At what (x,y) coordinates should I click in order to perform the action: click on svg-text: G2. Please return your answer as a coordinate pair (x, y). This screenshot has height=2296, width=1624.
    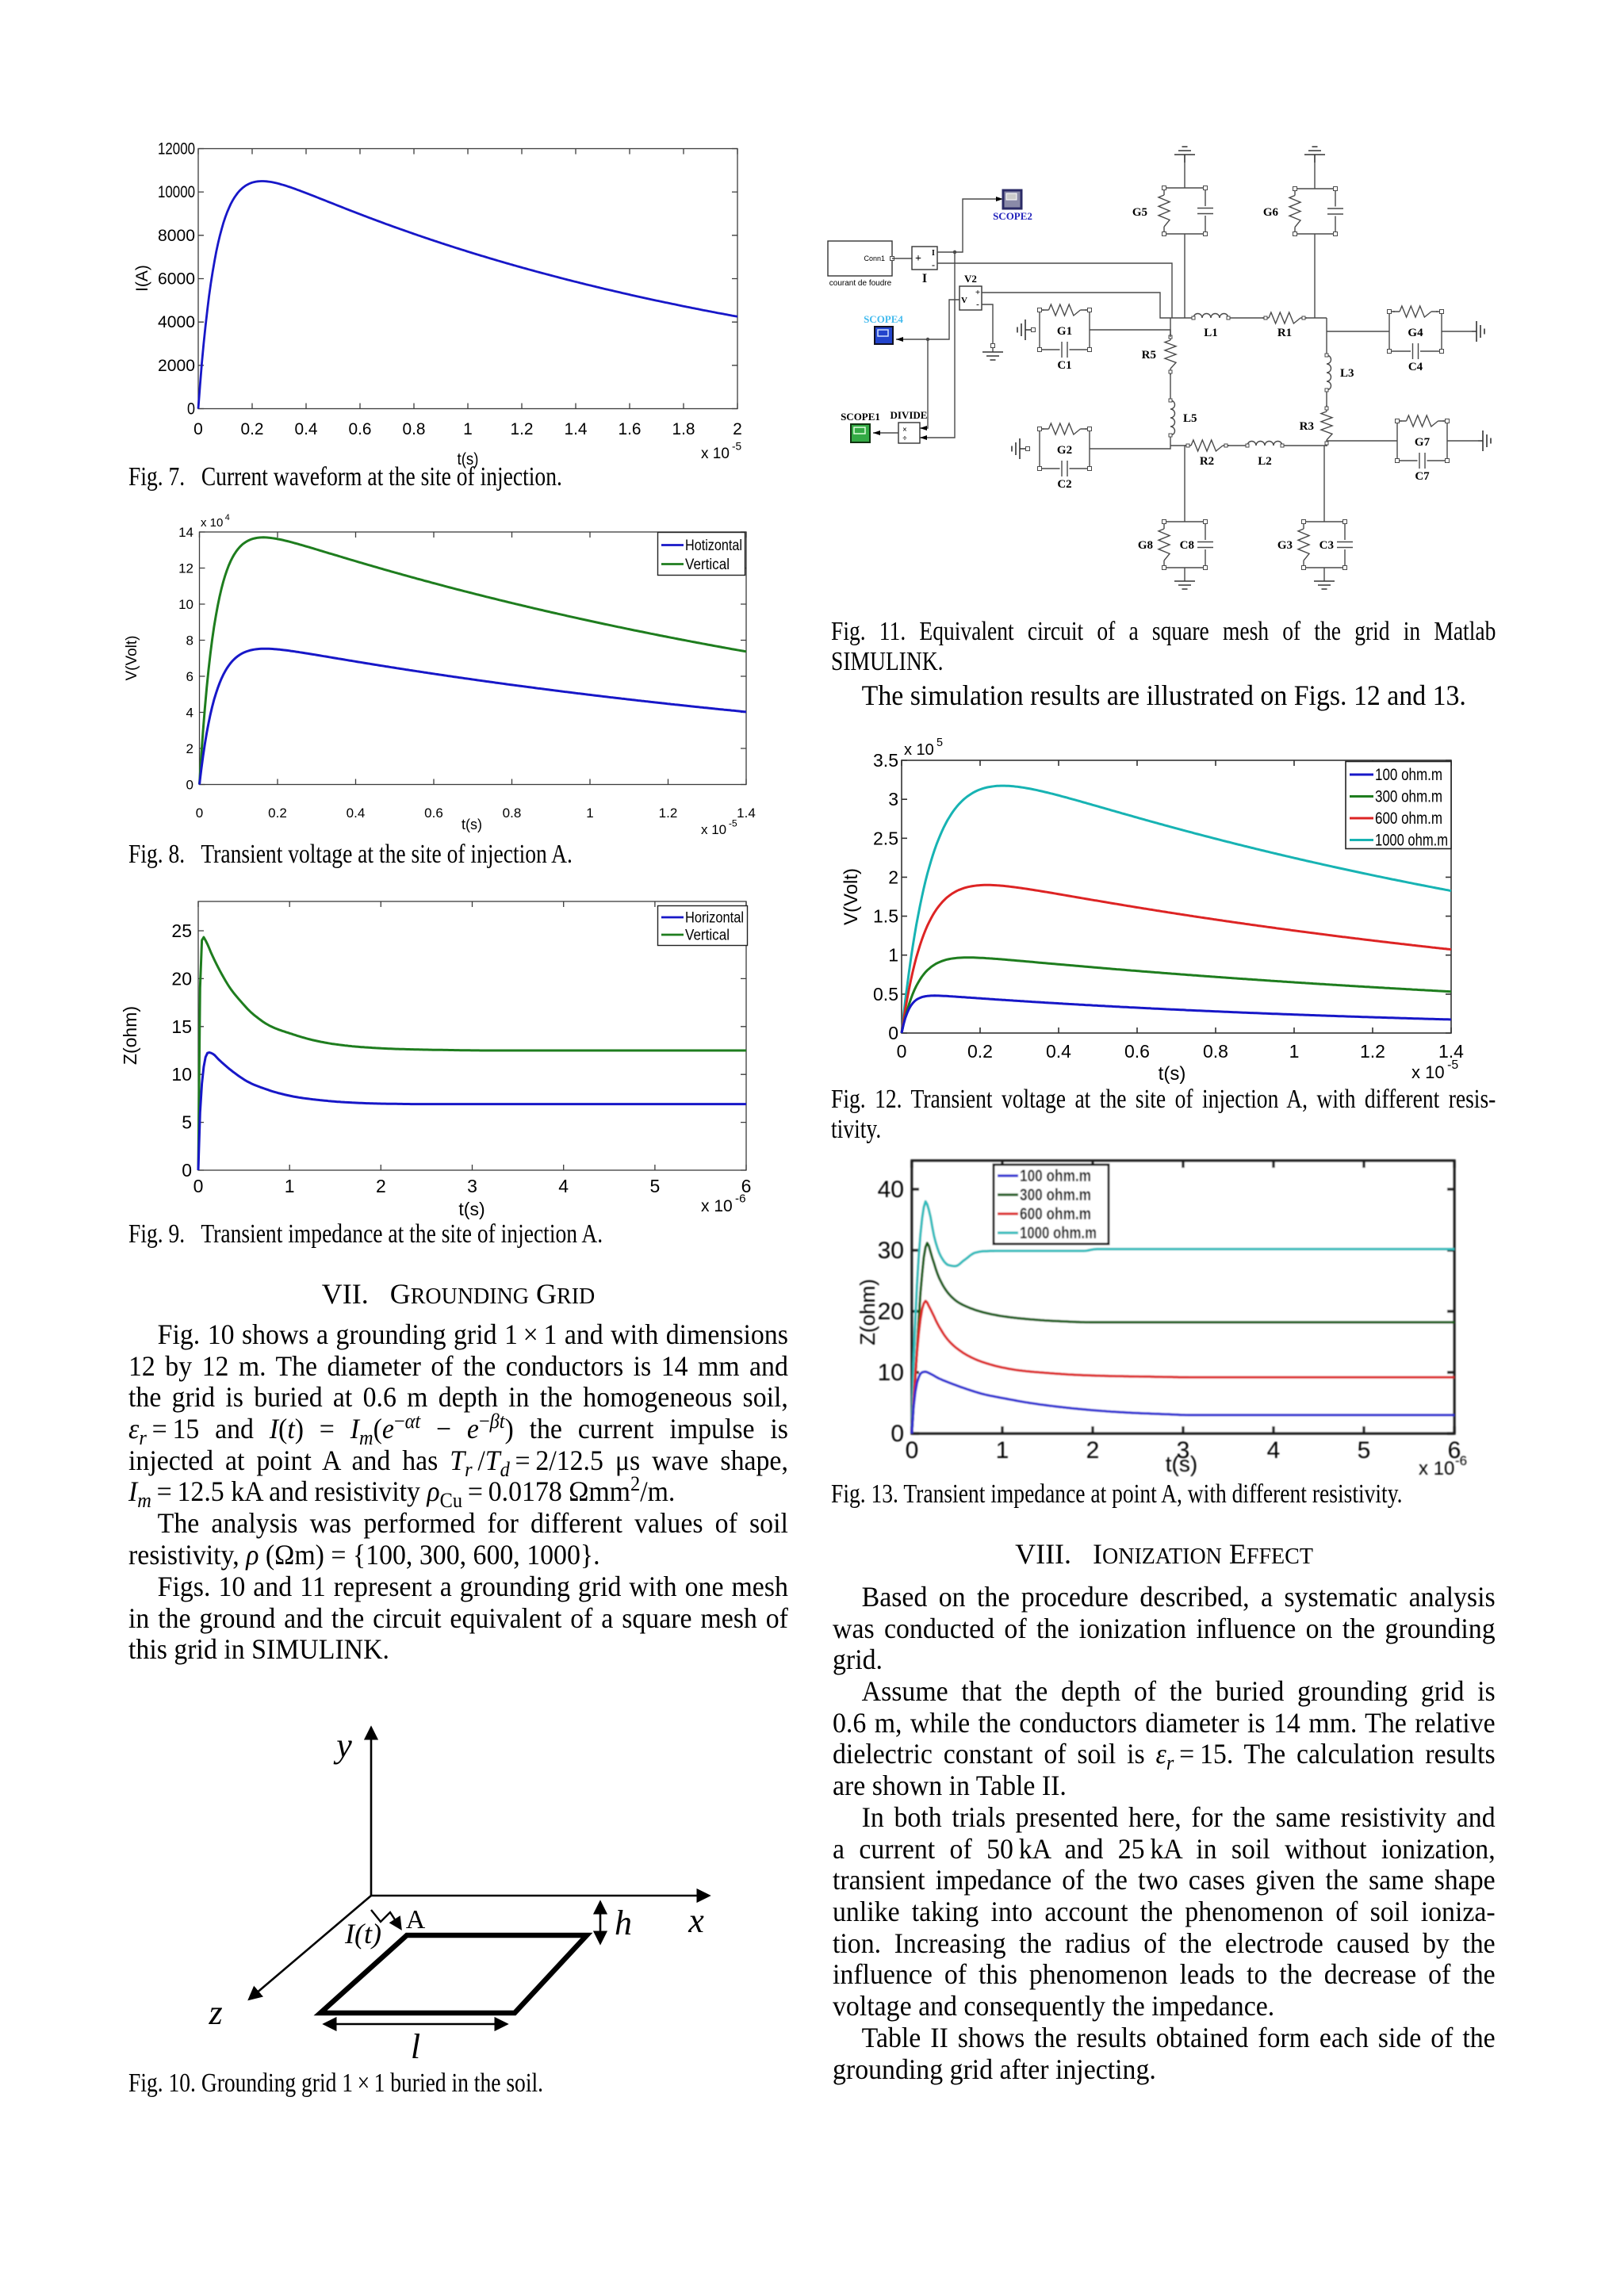
    Looking at the image, I should click on (1064, 451).